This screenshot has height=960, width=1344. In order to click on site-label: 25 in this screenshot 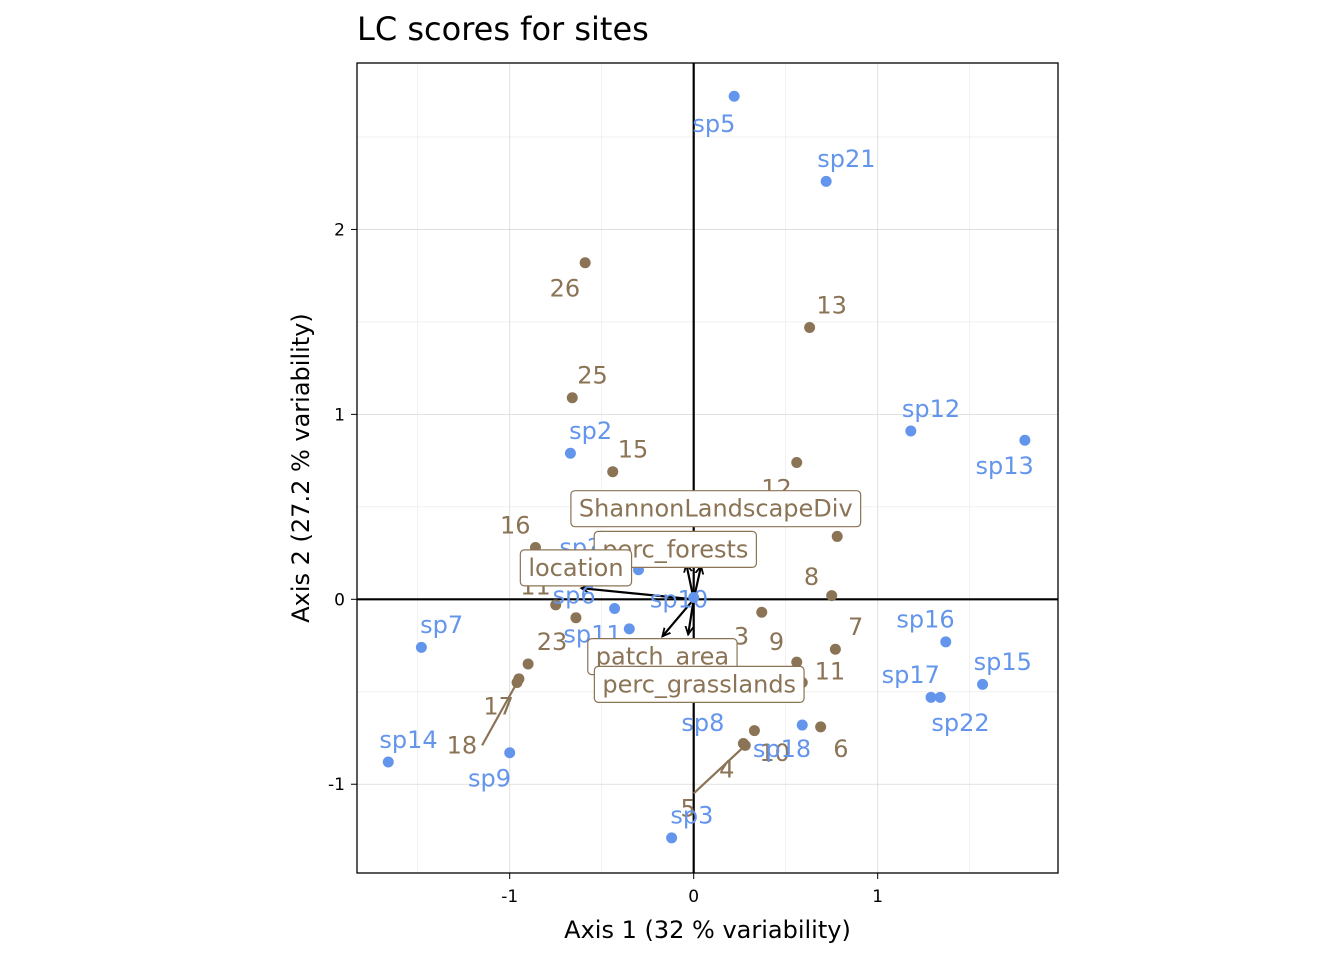, I will do `click(592, 376)`.